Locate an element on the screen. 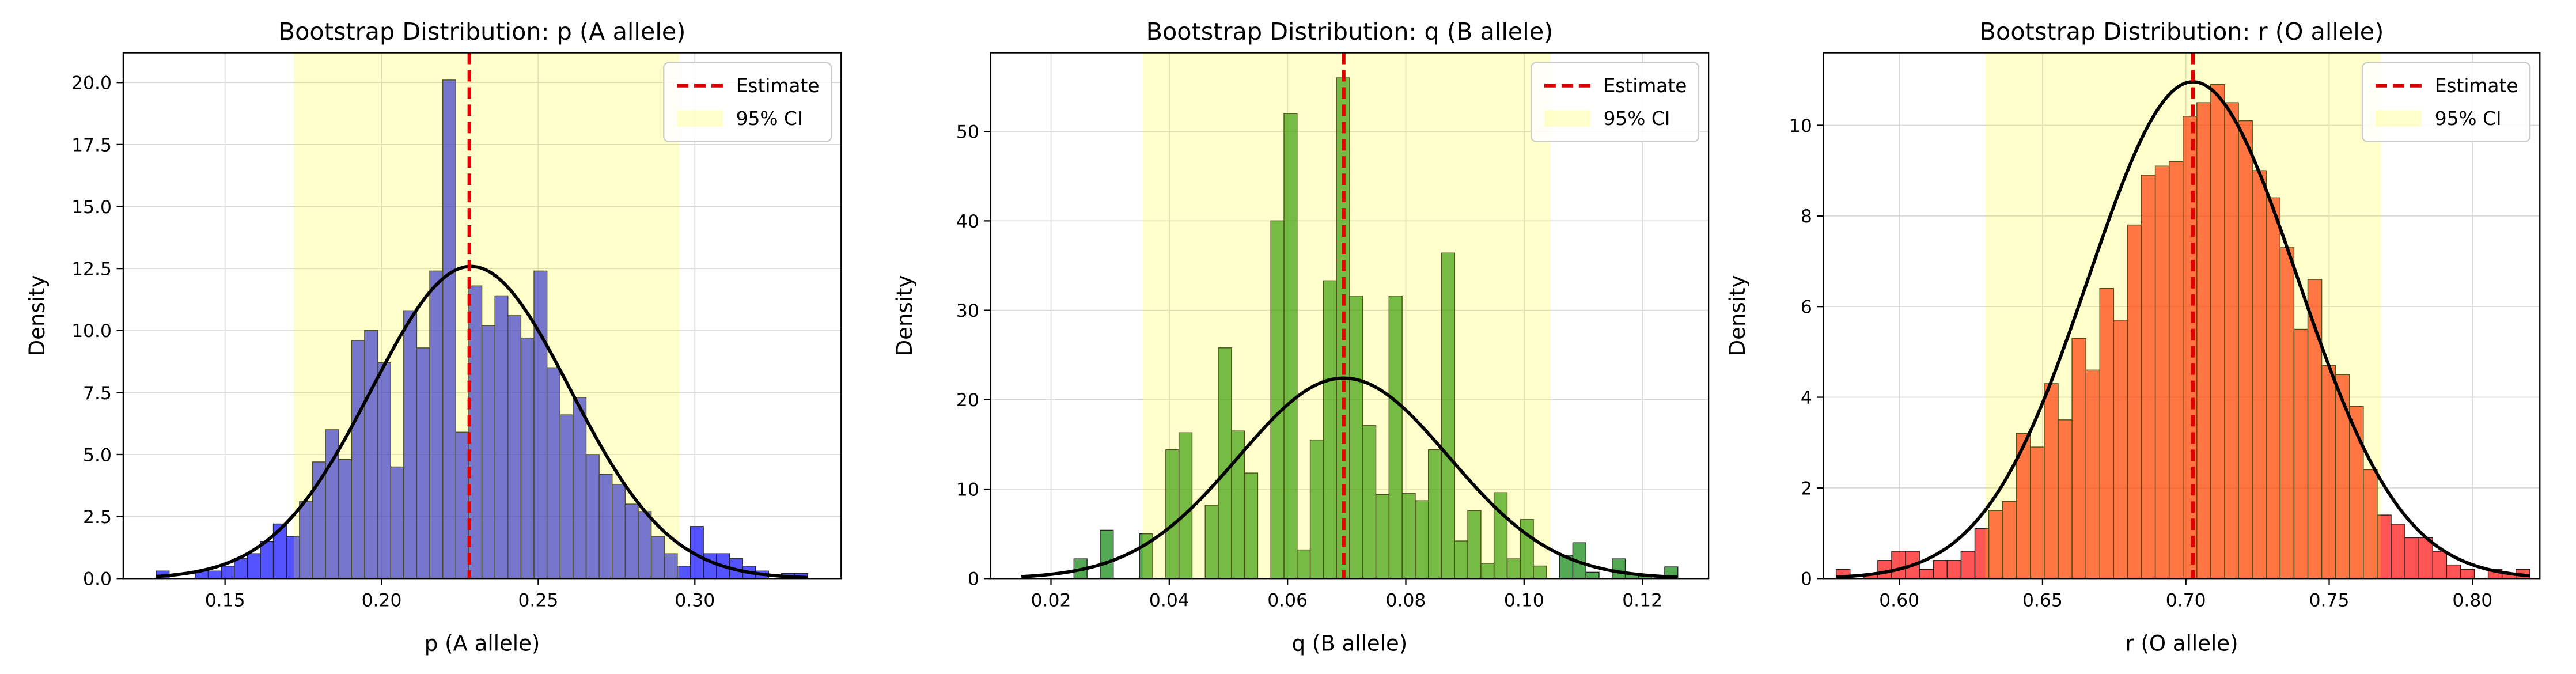 This screenshot has height=674, width=2576. y-tick-label: 4 is located at coordinates (1806, 398).